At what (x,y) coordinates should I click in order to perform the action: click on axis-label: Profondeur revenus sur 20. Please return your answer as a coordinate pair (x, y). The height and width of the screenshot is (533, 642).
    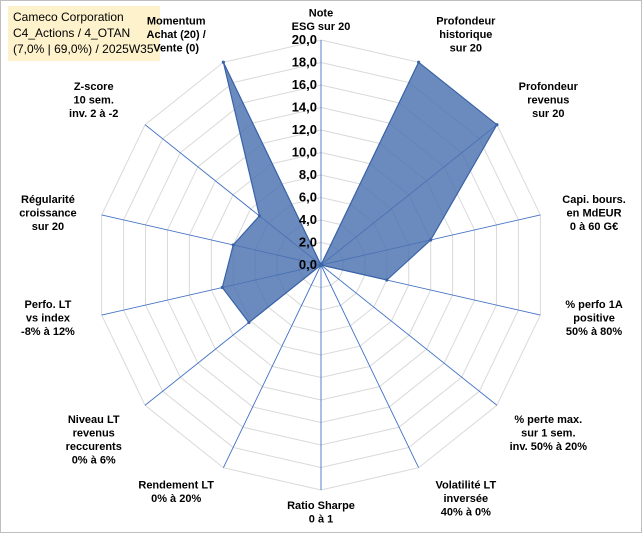
    Looking at the image, I should click on (549, 100).